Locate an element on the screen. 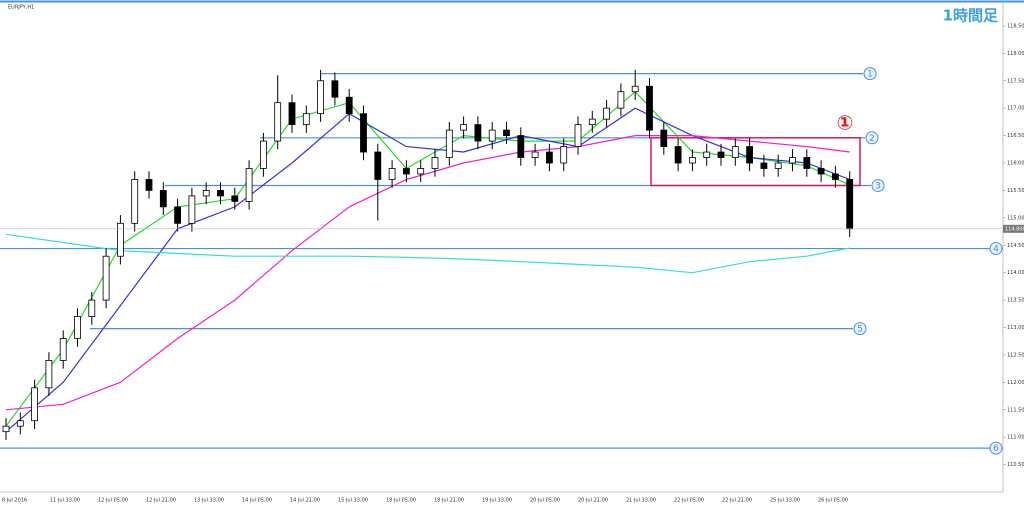 The image size is (1024, 506). y-tick-label: 113.500 is located at coordinates (1015, 301).